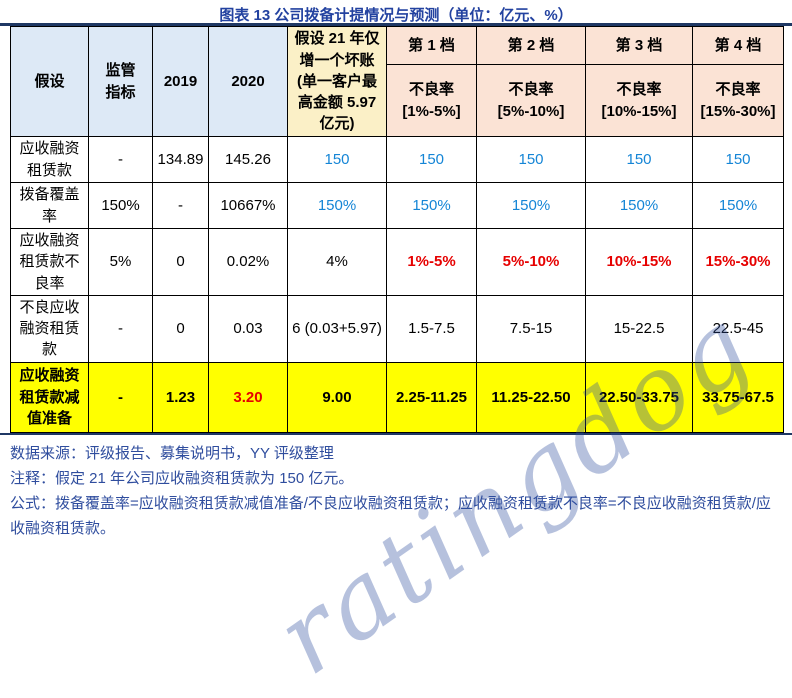  Describe the element at coordinates (431, 262) in the screenshot. I see `table-cell: 1%-5%` at that location.